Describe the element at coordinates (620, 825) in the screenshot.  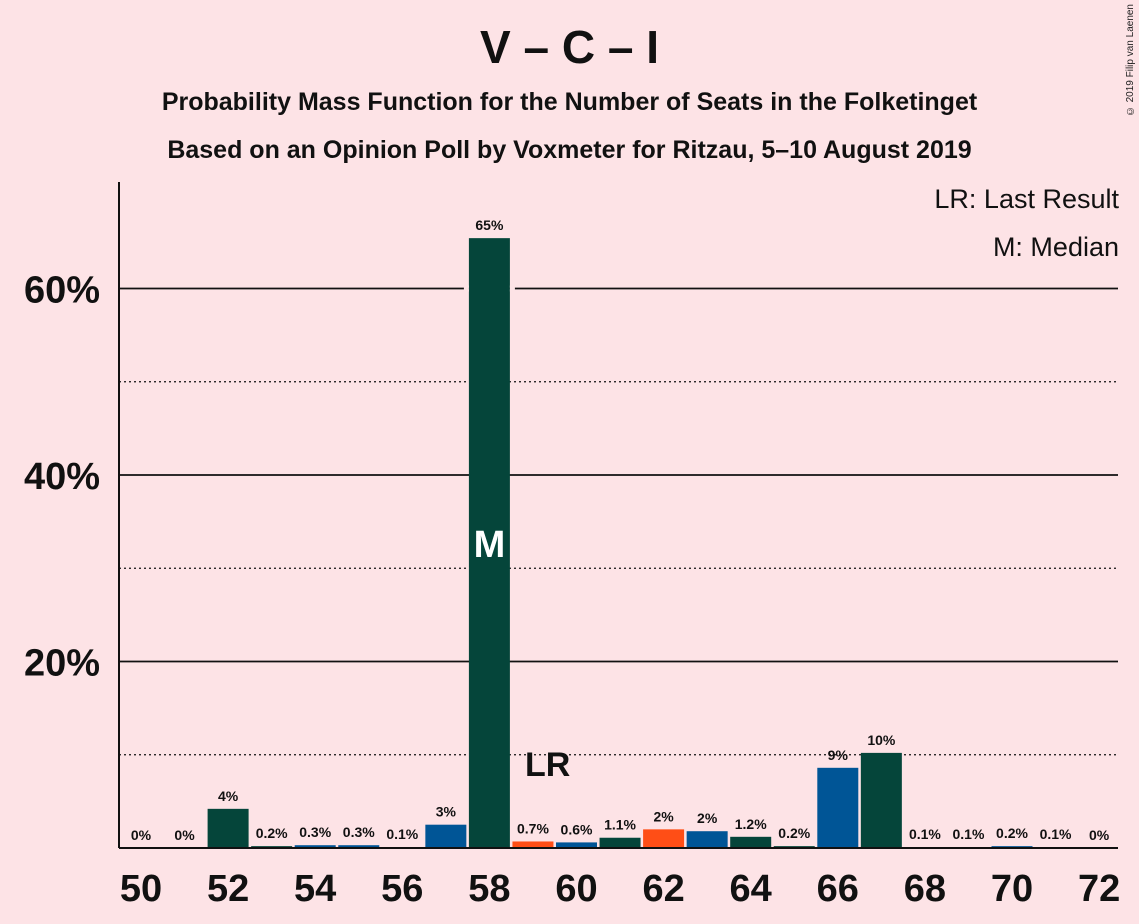
I see `data-label: 1.1%` at that location.